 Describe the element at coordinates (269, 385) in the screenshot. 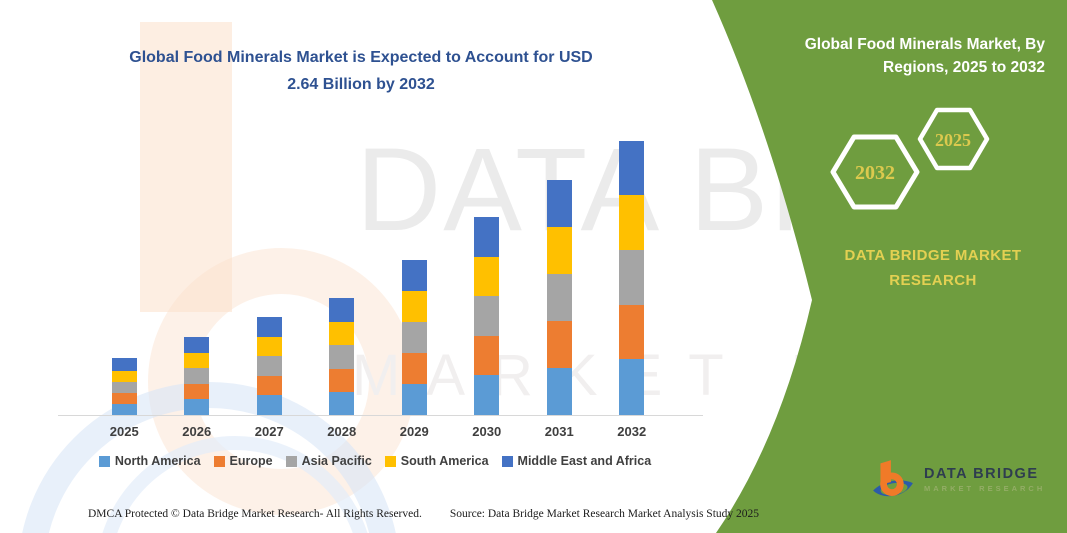

I see `bar-segment-2027-europe` at that location.